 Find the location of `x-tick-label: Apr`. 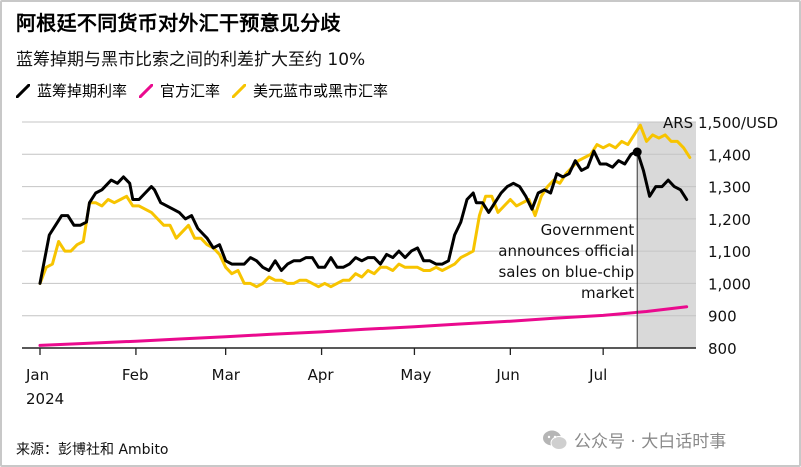

x-tick-label: Apr is located at coordinates (321, 375).